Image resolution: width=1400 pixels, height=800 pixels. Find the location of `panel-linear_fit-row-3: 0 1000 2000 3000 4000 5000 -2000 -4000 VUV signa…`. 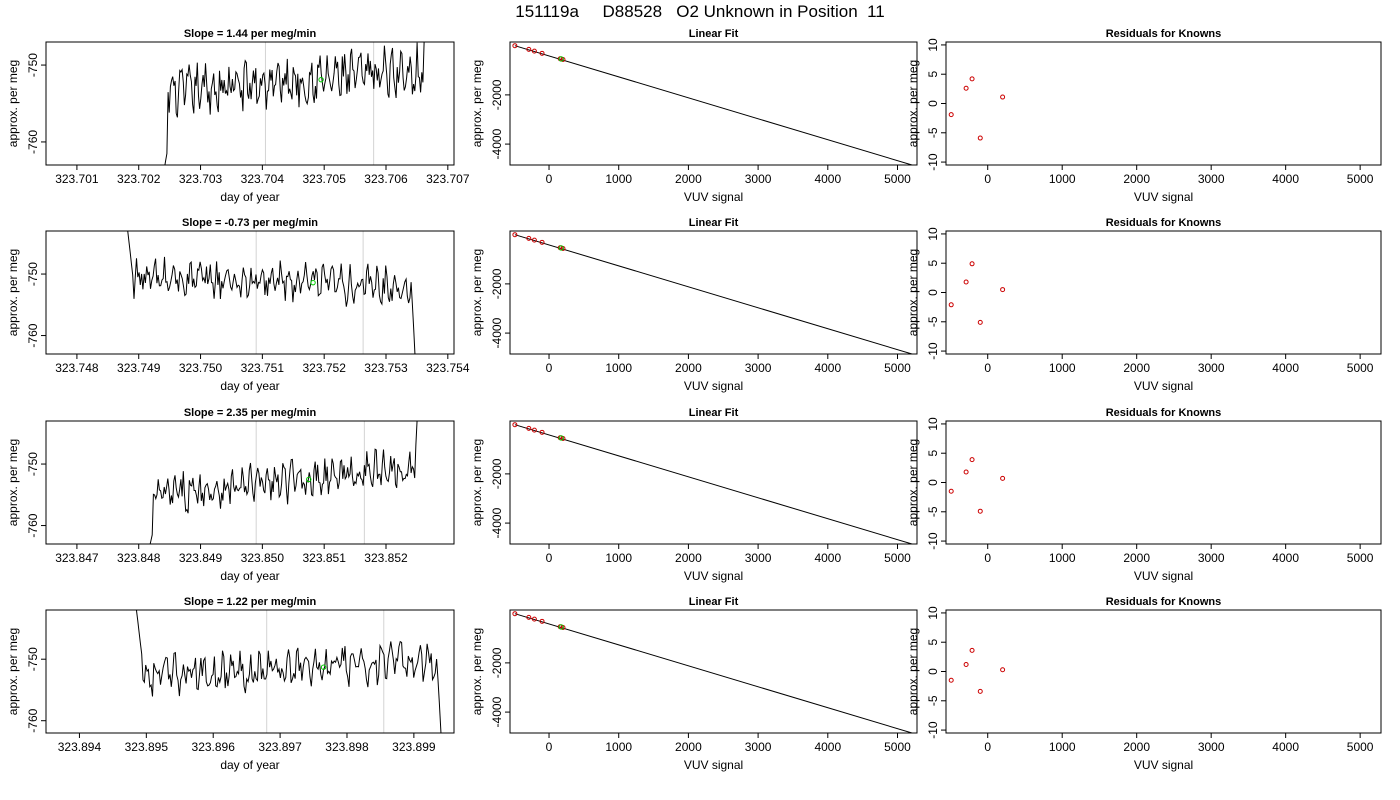

panel-linear_fit-row-3: 0 1000 2000 3000 4000 5000 -2000 -4000 VUV signa… is located at coordinates (694, 495).